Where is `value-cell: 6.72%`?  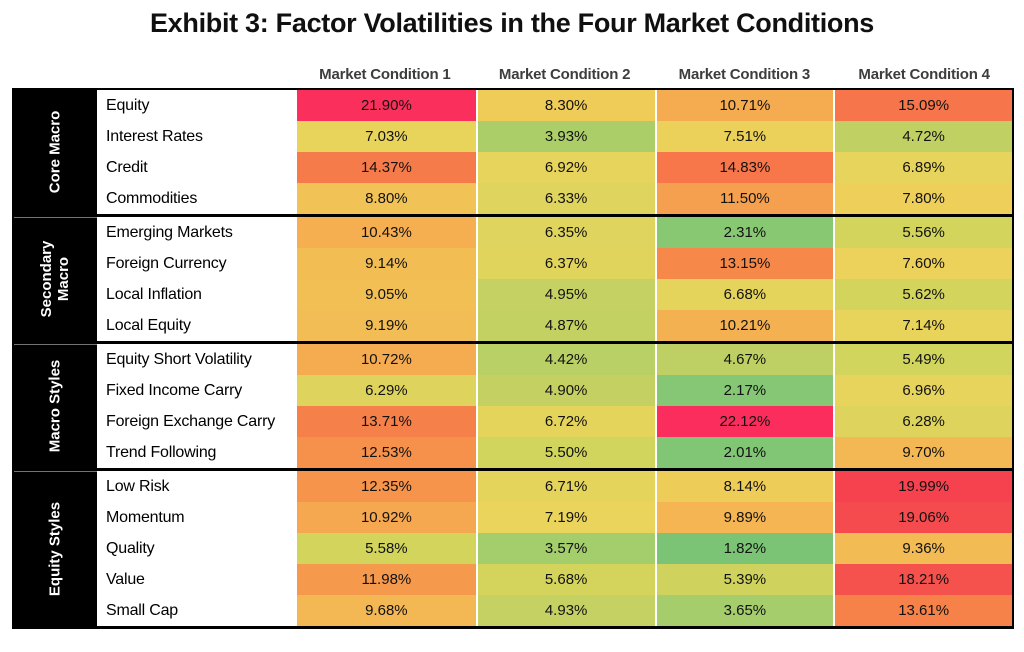 value-cell: 6.72% is located at coordinates (565, 421).